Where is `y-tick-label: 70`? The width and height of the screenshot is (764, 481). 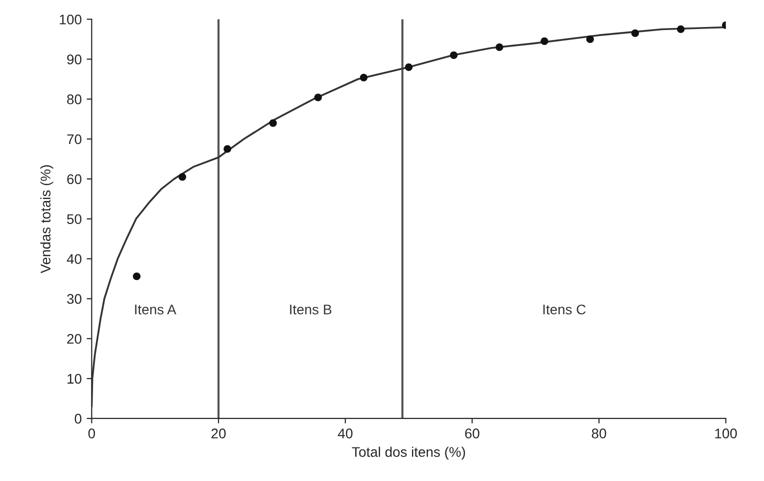
y-tick-label: 70 is located at coordinates (74, 139).